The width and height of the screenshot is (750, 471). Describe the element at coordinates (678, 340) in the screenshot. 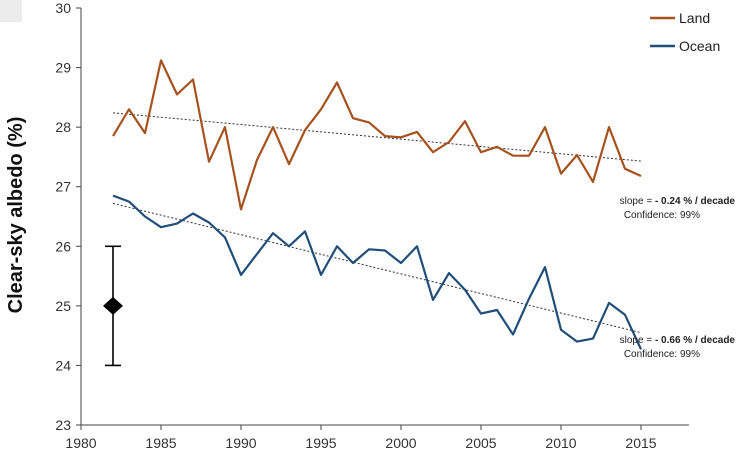

I see `slope-annotation-ocean: slope = - 0.66 % / decade` at that location.